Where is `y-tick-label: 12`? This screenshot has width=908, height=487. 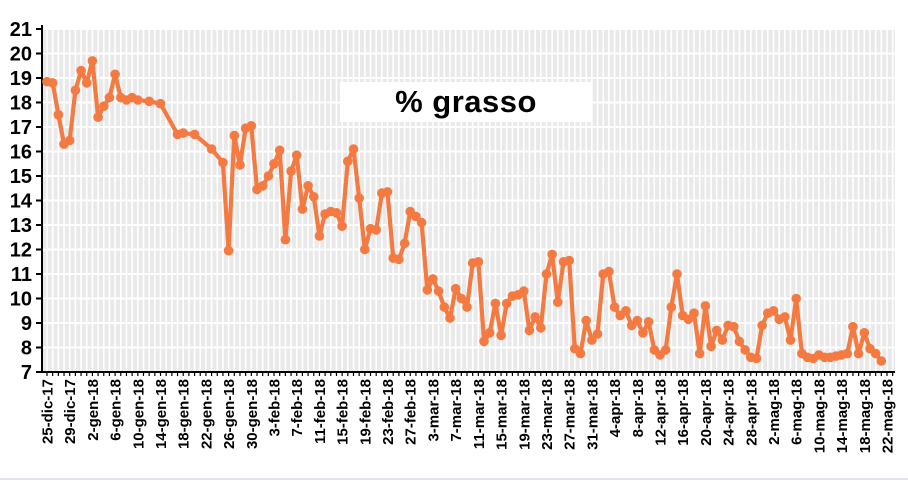 y-tick-label: 12 is located at coordinates (21, 251).